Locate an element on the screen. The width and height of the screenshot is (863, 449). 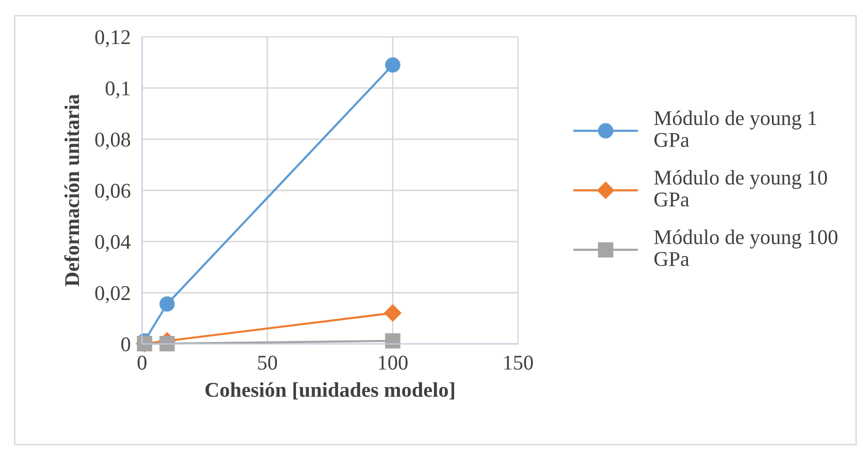
x-tick-label: 50 is located at coordinates (268, 363).